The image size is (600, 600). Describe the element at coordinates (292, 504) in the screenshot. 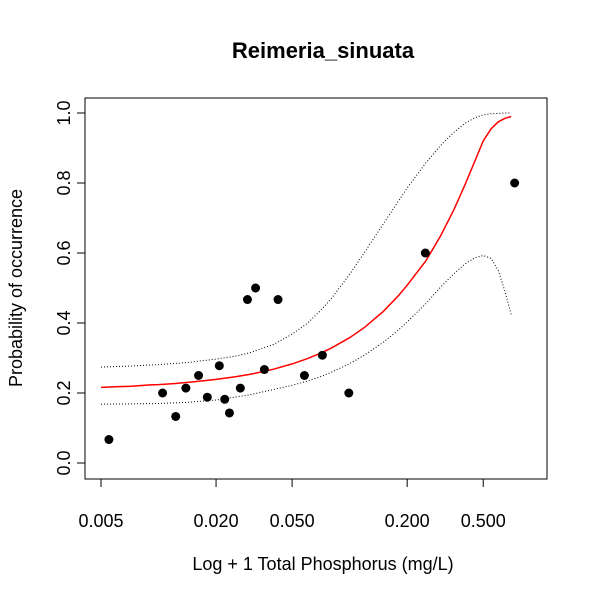

I see `x-axis: 0.005 0.020 0.050 0.200 0.500` at that location.